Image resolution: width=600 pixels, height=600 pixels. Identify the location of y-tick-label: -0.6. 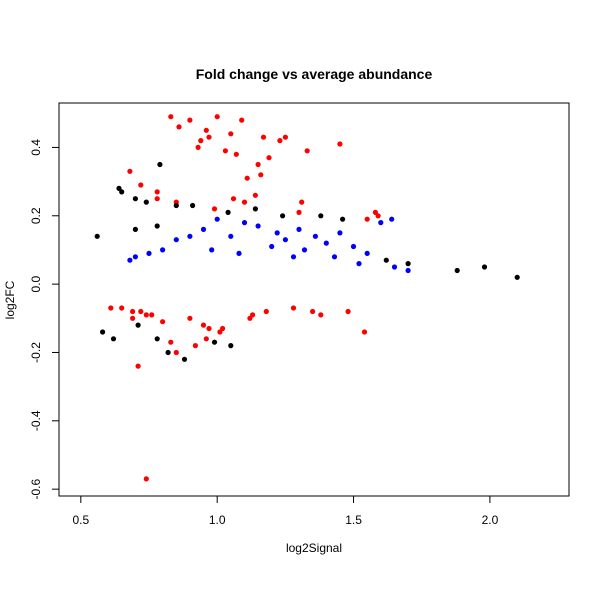
(36, 489).